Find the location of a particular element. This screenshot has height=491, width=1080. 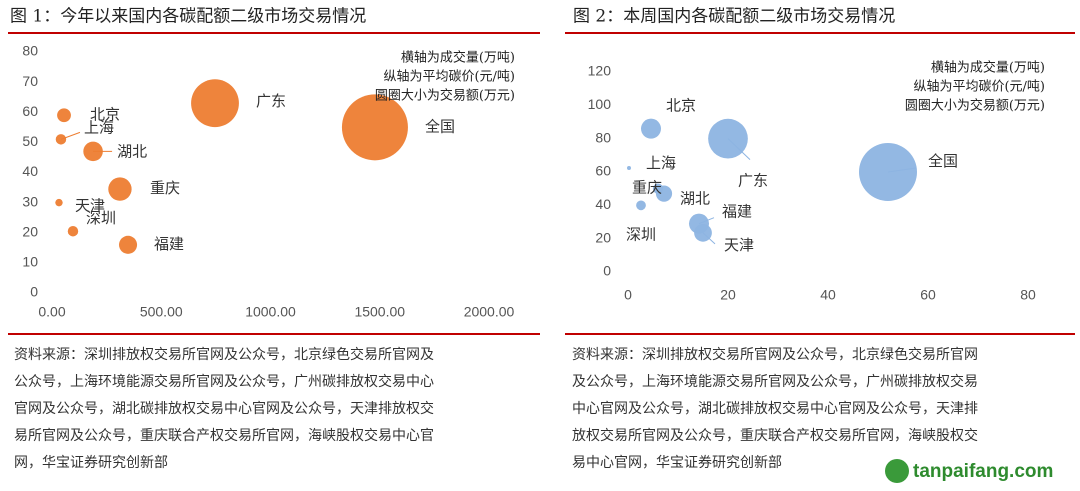

y-tick-label: 50 is located at coordinates (30, 141).